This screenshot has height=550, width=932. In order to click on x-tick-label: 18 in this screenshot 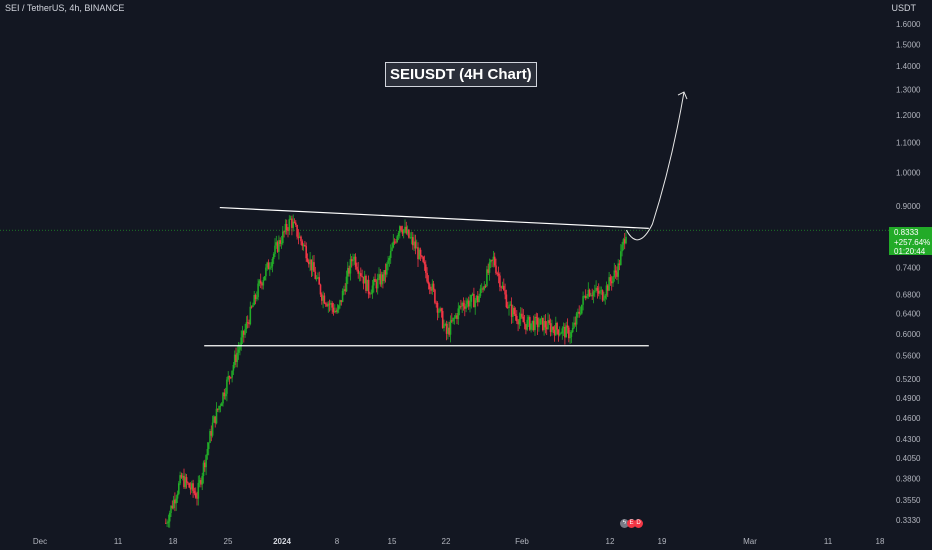, I will do `click(173, 541)`.